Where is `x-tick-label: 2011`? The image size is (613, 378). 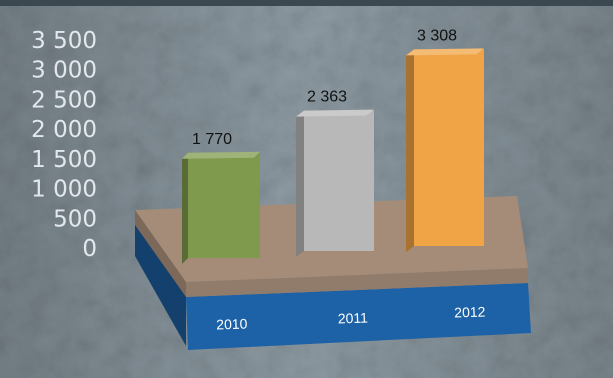 x-tick-label: 2011 is located at coordinates (353, 317).